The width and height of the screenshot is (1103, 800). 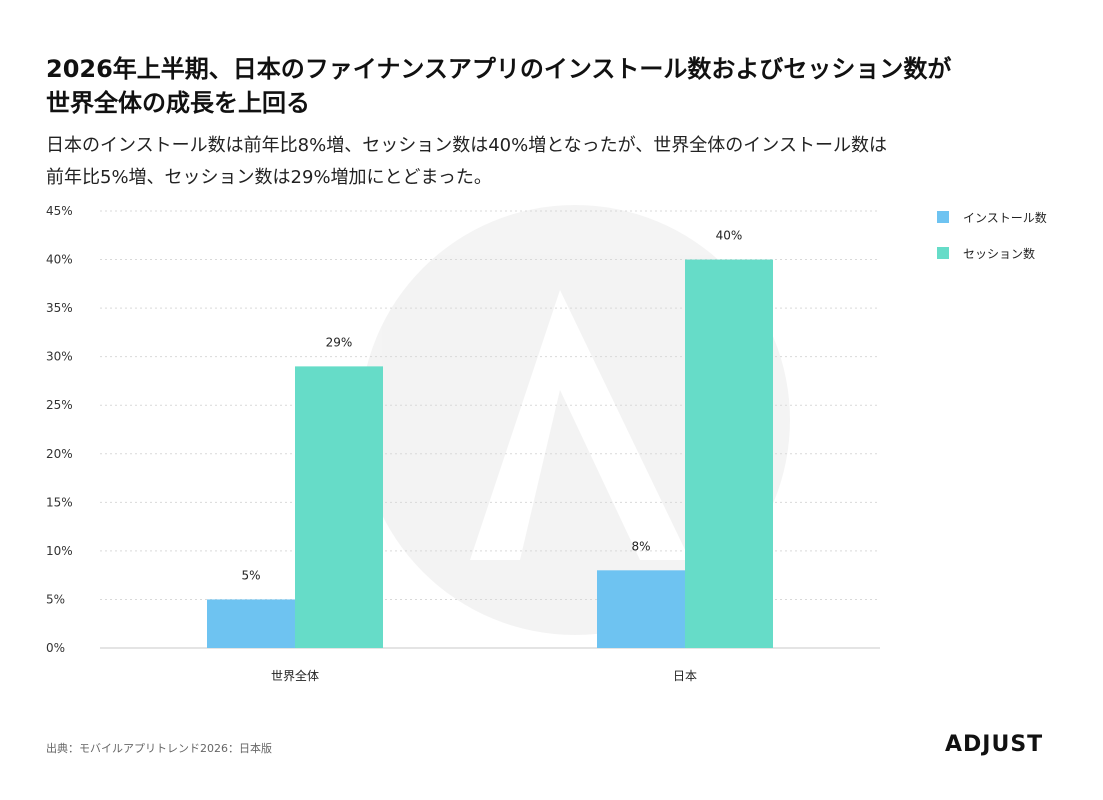 What do you see at coordinates (943, 217) in the screenshot?
I see `legend-swatch-installs` at bounding box center [943, 217].